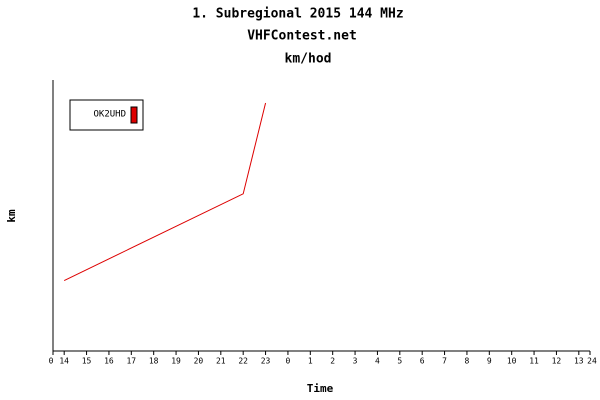 The width and height of the screenshot is (600, 400). What do you see at coordinates (332, 361) in the screenshot?
I see `x-tick-label: 2` at bounding box center [332, 361].